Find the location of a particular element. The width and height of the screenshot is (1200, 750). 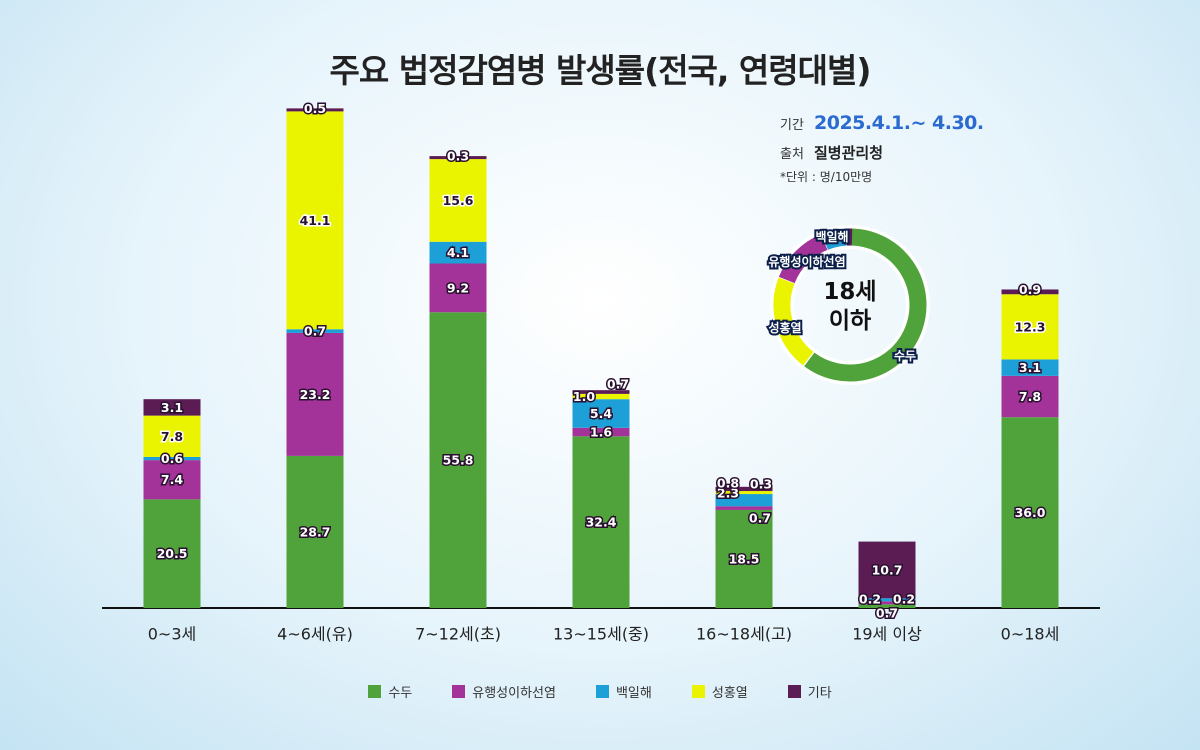

category-label: 13~15세(중) is located at coordinates (601, 634).